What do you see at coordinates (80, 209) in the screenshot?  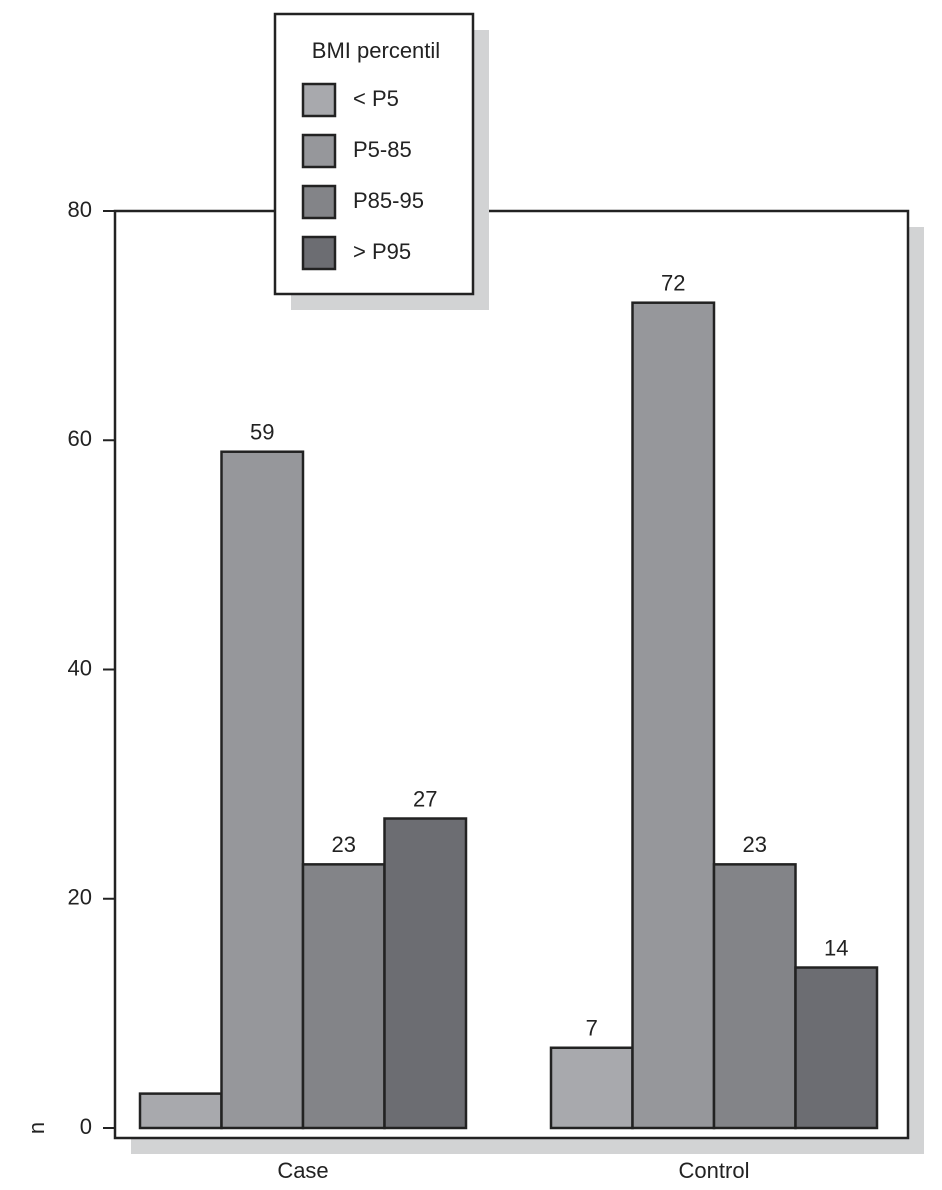 I see `y-tick-label: 80` at bounding box center [80, 209].